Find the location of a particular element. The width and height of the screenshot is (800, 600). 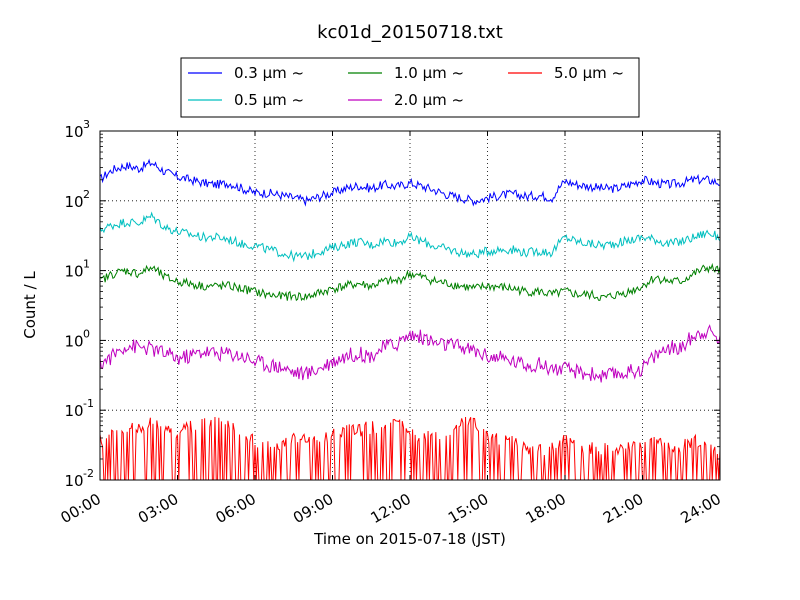

y-tick-exponent: 2 is located at coordinates (86, 194).